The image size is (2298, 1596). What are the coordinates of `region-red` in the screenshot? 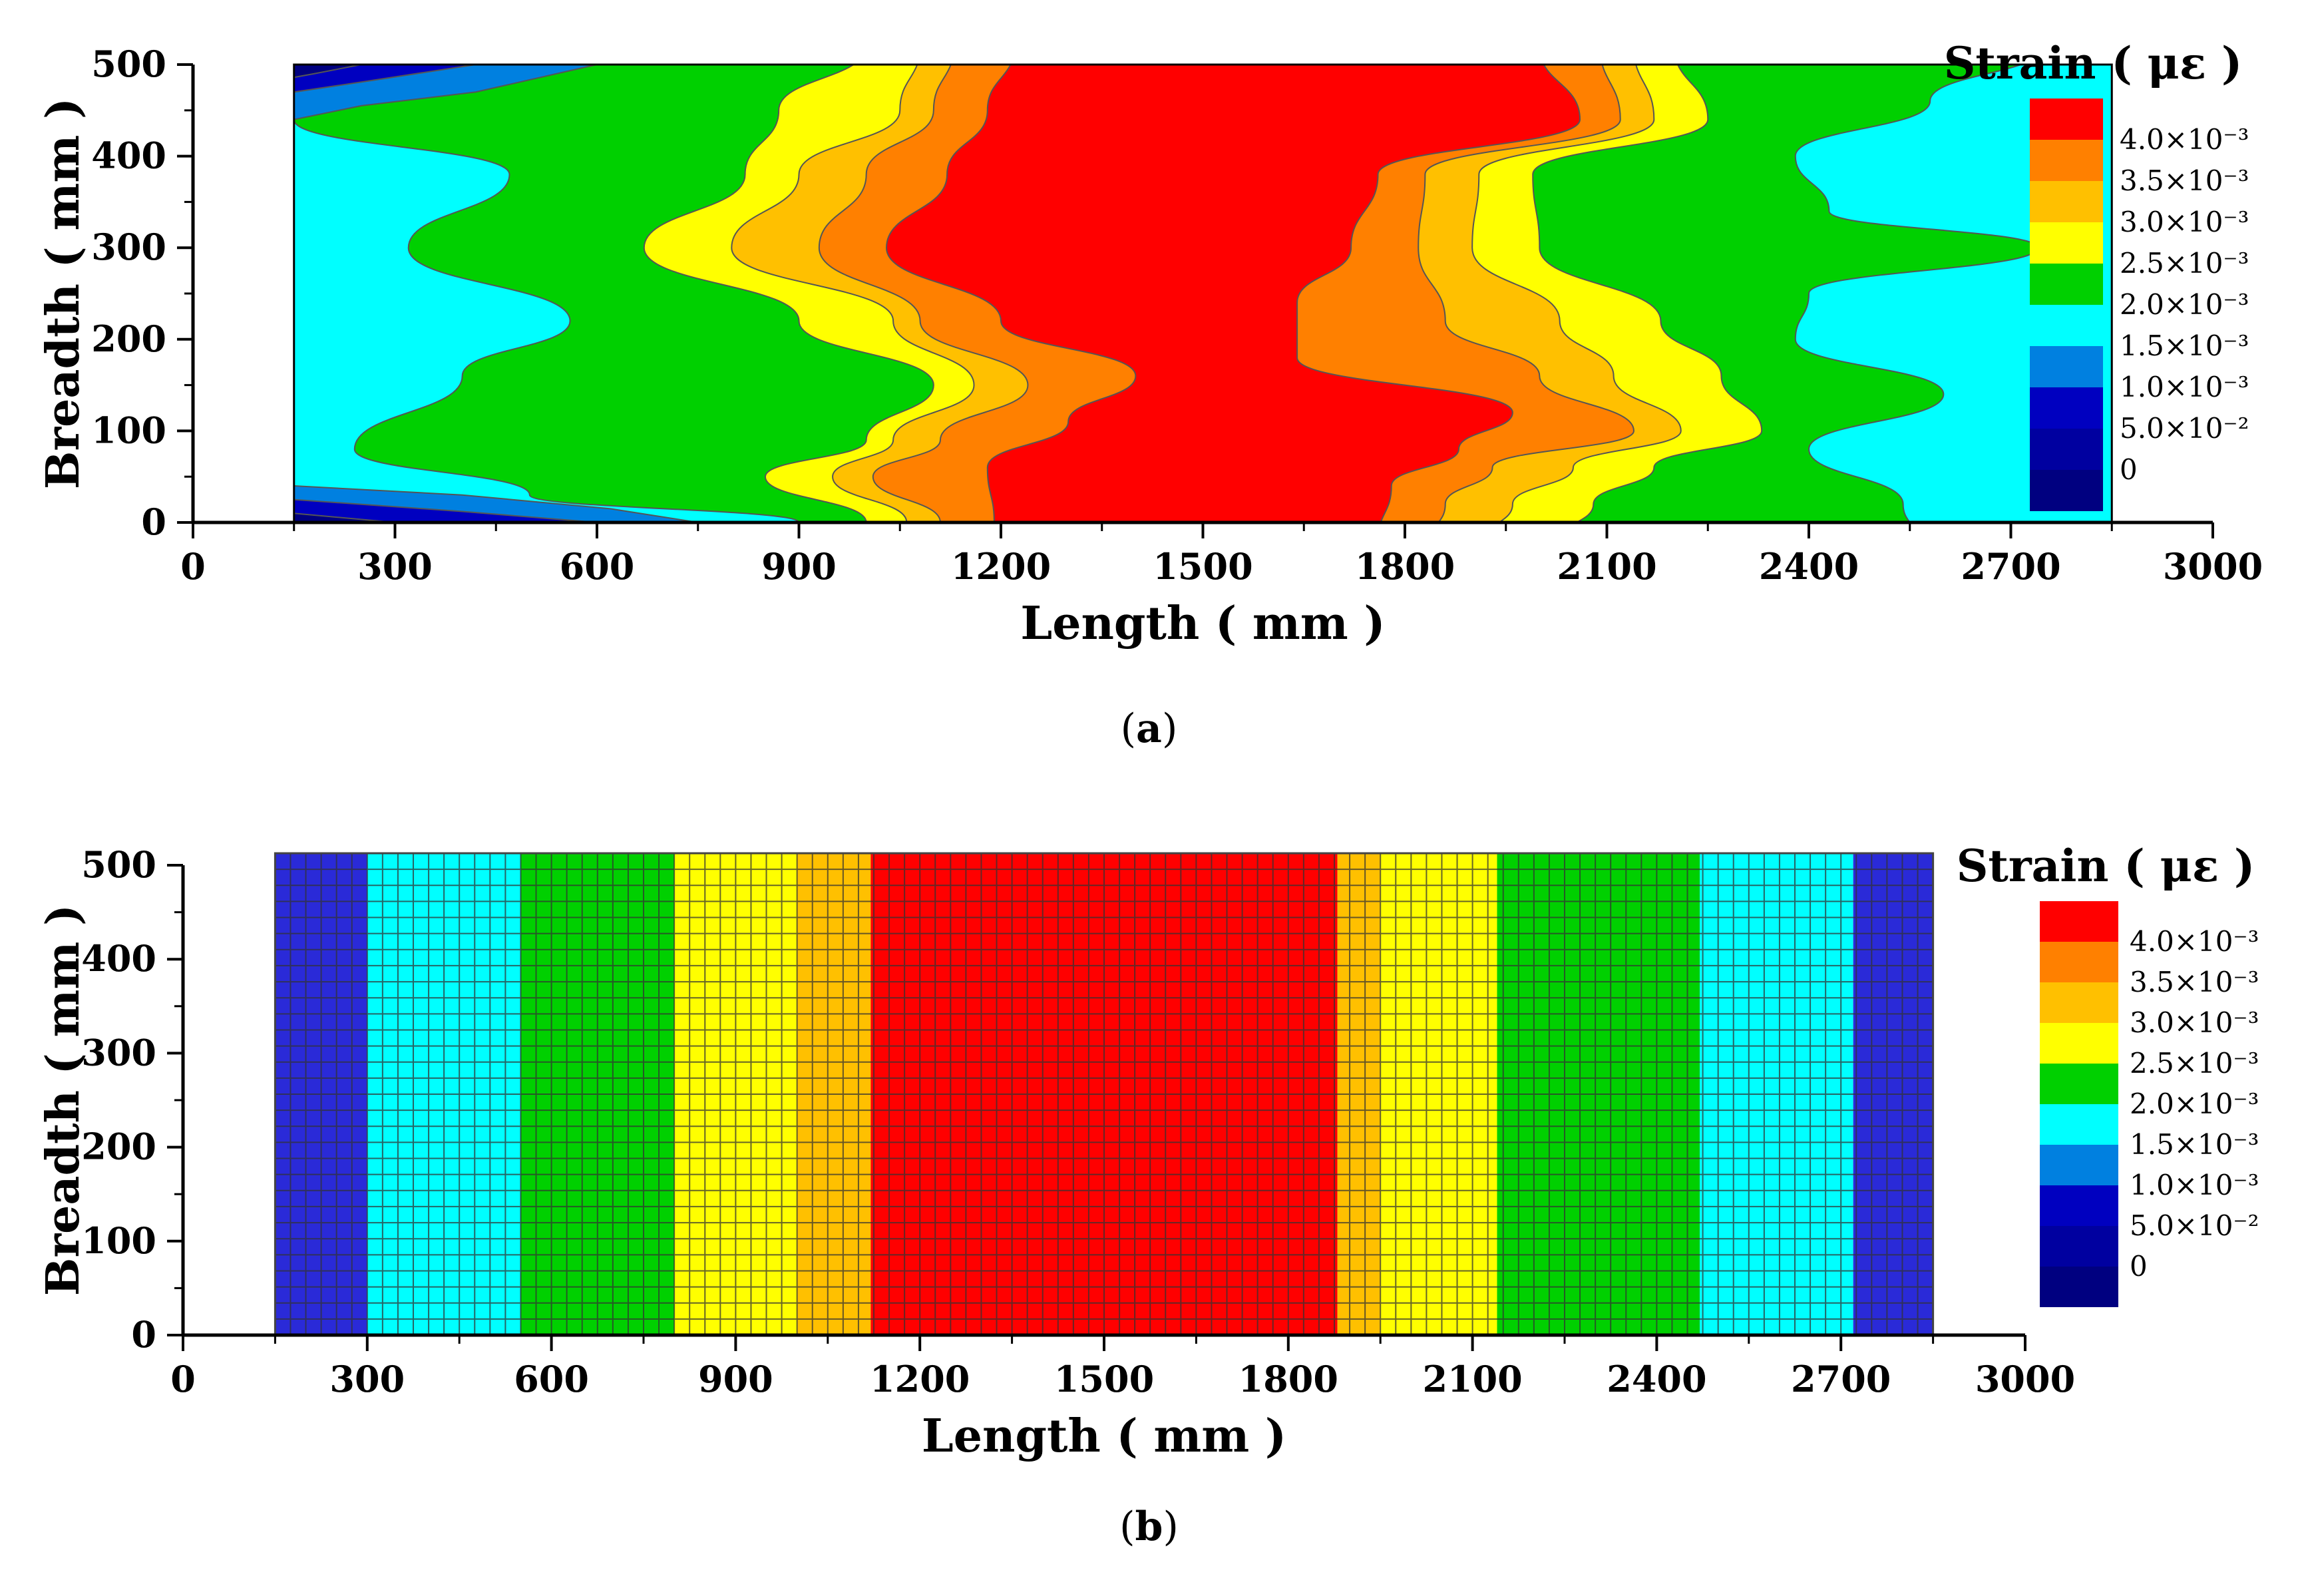 It's located at (1233, 293).